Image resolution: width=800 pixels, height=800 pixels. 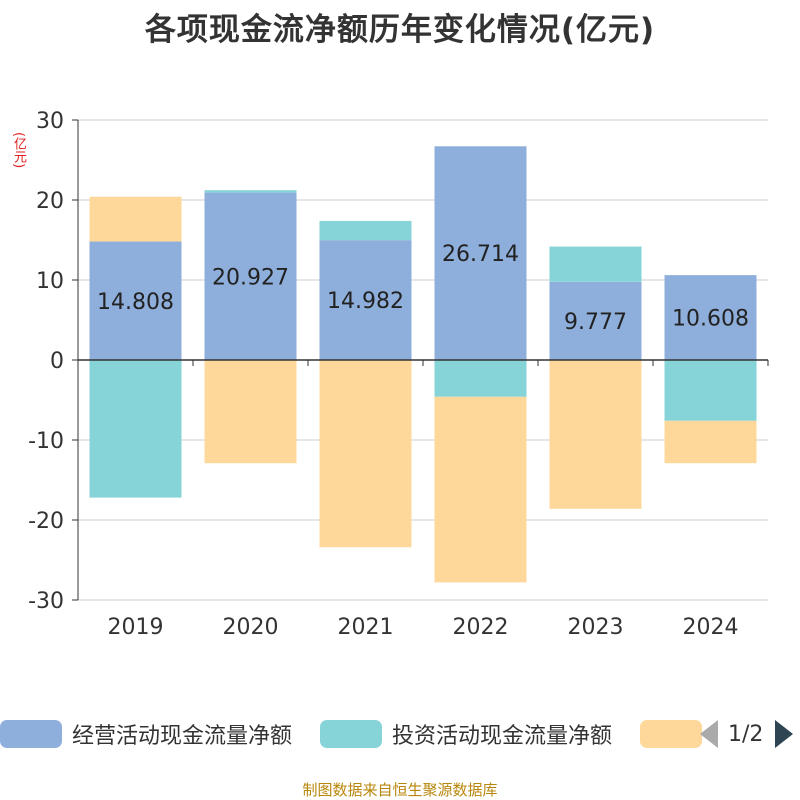 What do you see at coordinates (596, 627) in the screenshot?
I see `x-tick-label: 2023` at bounding box center [596, 627].